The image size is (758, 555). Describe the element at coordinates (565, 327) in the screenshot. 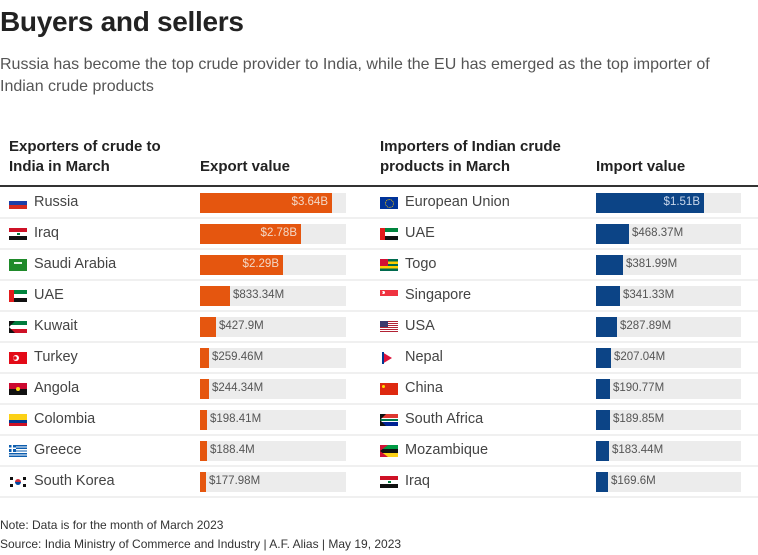

I see `importer-row: USA $287.89M` at that location.